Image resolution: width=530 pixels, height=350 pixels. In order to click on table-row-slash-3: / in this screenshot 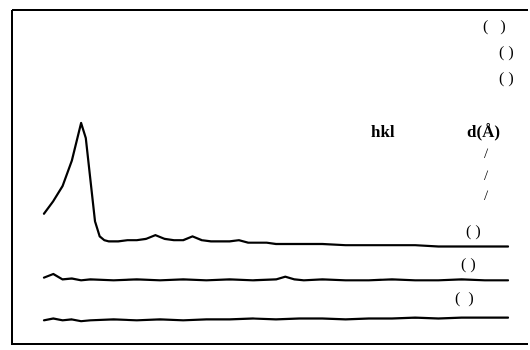, I will do `click(486, 196)`.